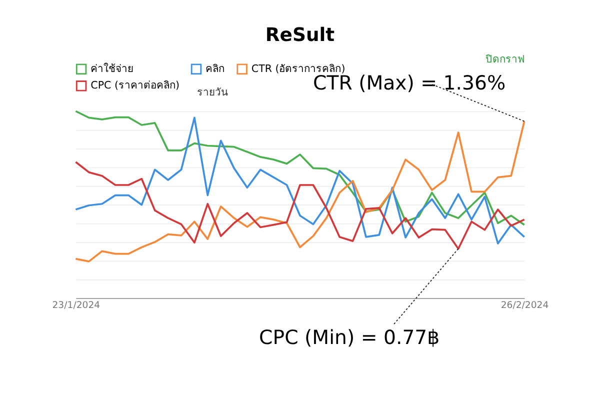  Describe the element at coordinates (300, 35) in the screenshot. I see `chart-title: ReSult` at that location.